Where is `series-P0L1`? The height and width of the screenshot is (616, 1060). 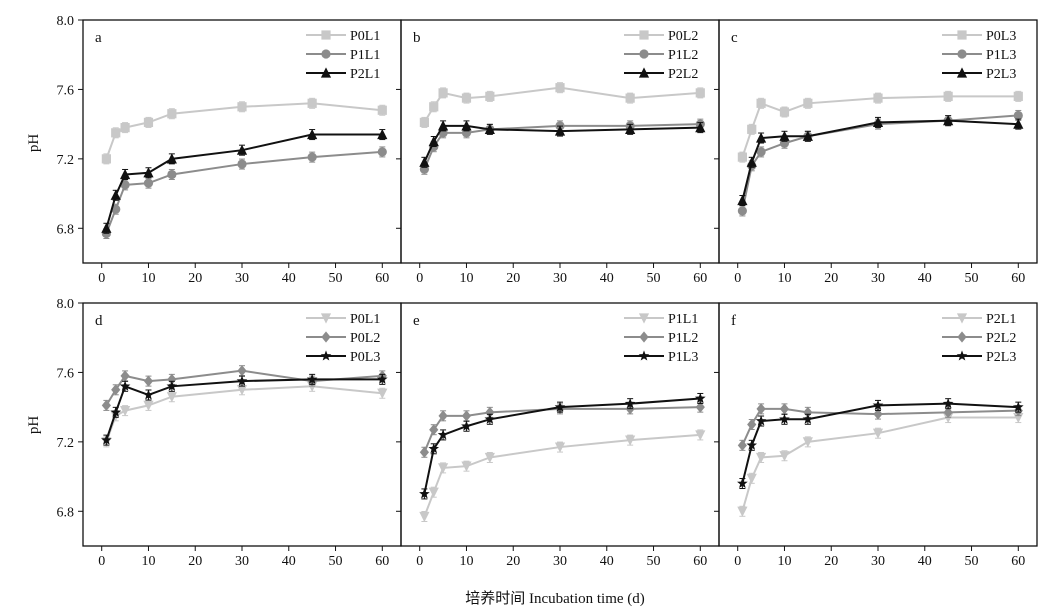
series-P0L1 is located at coordinates (244, 414).